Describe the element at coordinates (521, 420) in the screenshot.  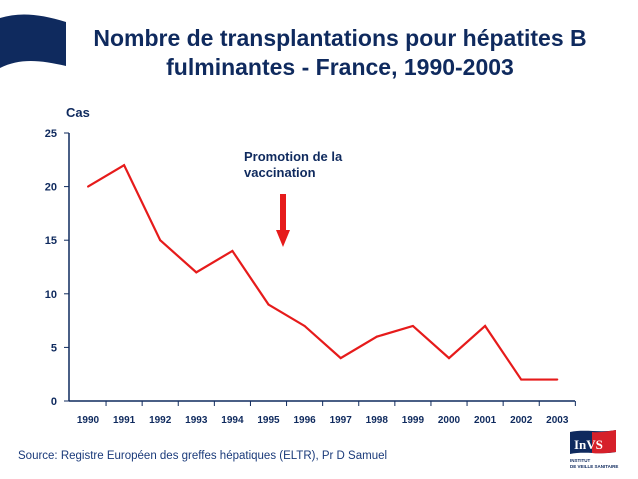
I see `x-tick-label: 2002` at that location.